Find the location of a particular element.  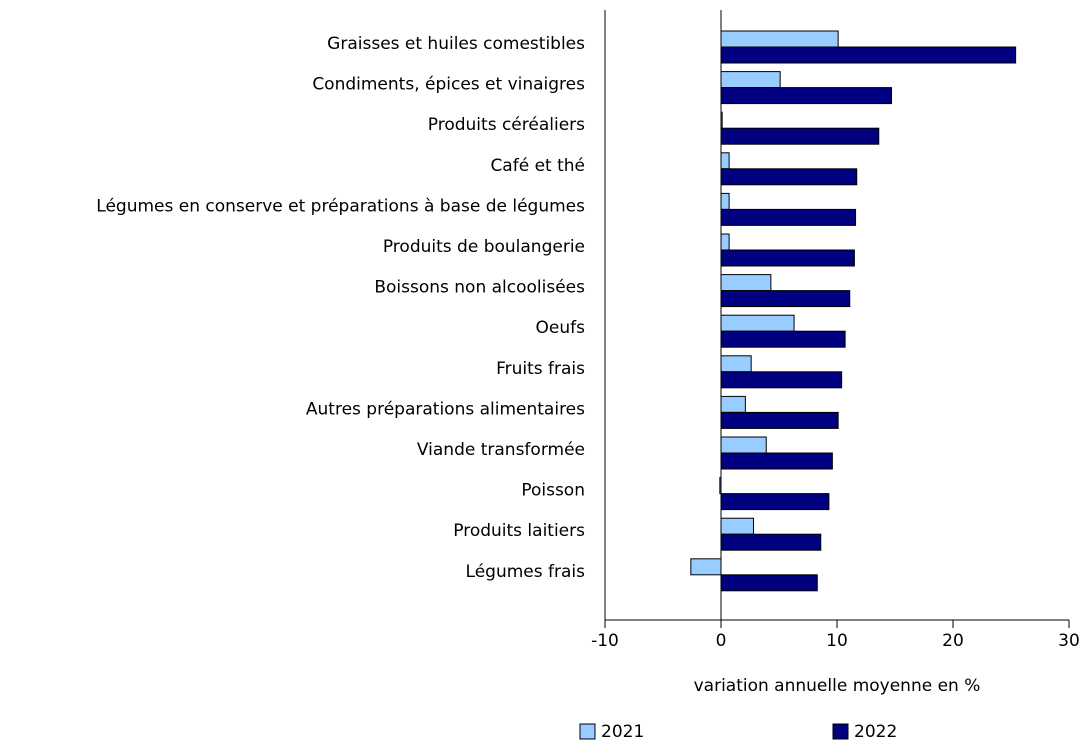

x-tick-label: 30 is located at coordinates (1069, 641).